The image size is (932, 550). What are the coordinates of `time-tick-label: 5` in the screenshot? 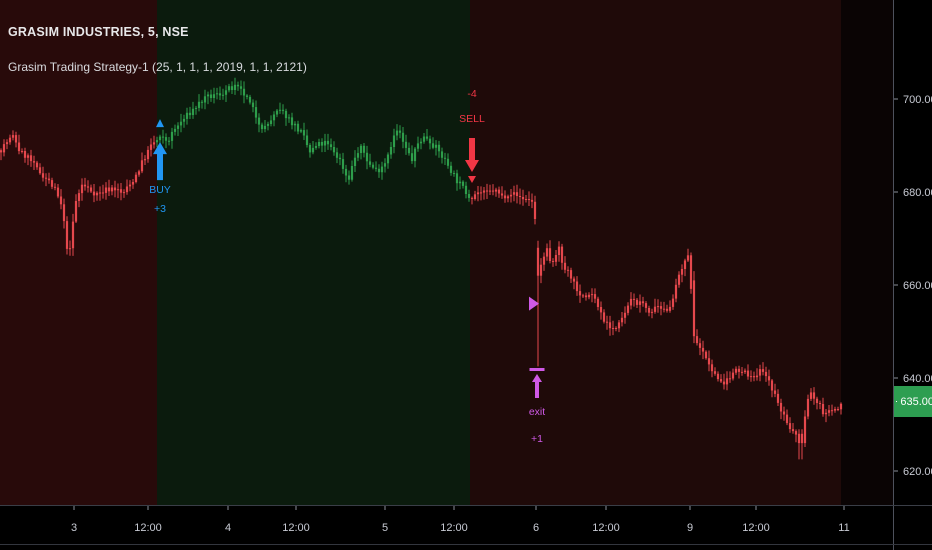 It's located at (385, 528).